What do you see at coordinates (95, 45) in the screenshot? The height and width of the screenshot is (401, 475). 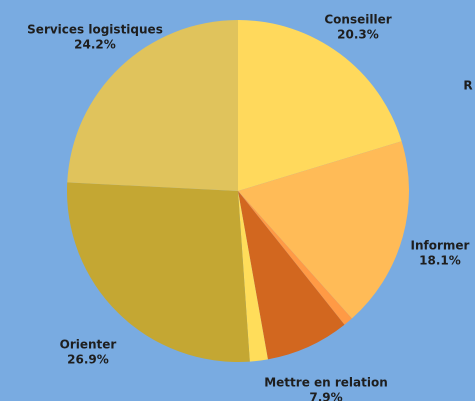 I see `slice-value-label: 24.2%` at bounding box center [95, 45].